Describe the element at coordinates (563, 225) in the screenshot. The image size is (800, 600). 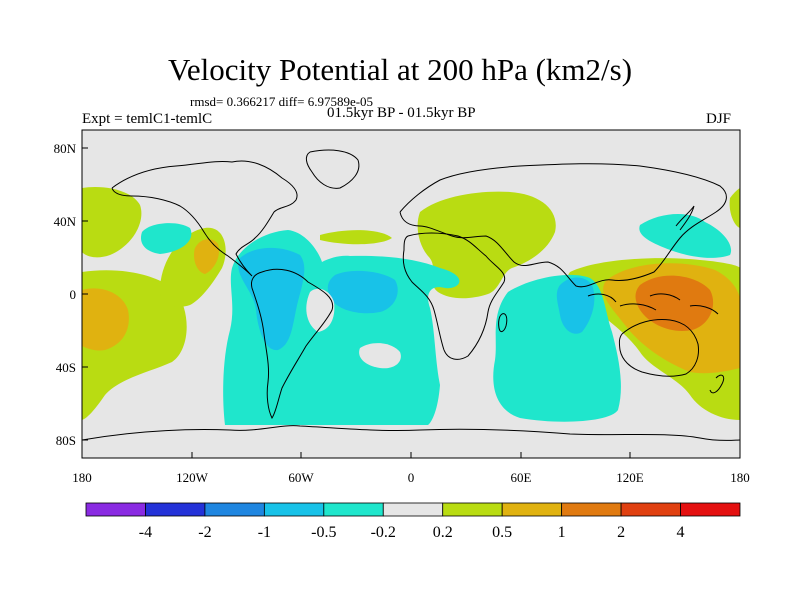
I see `coast-europe-asia` at that location.